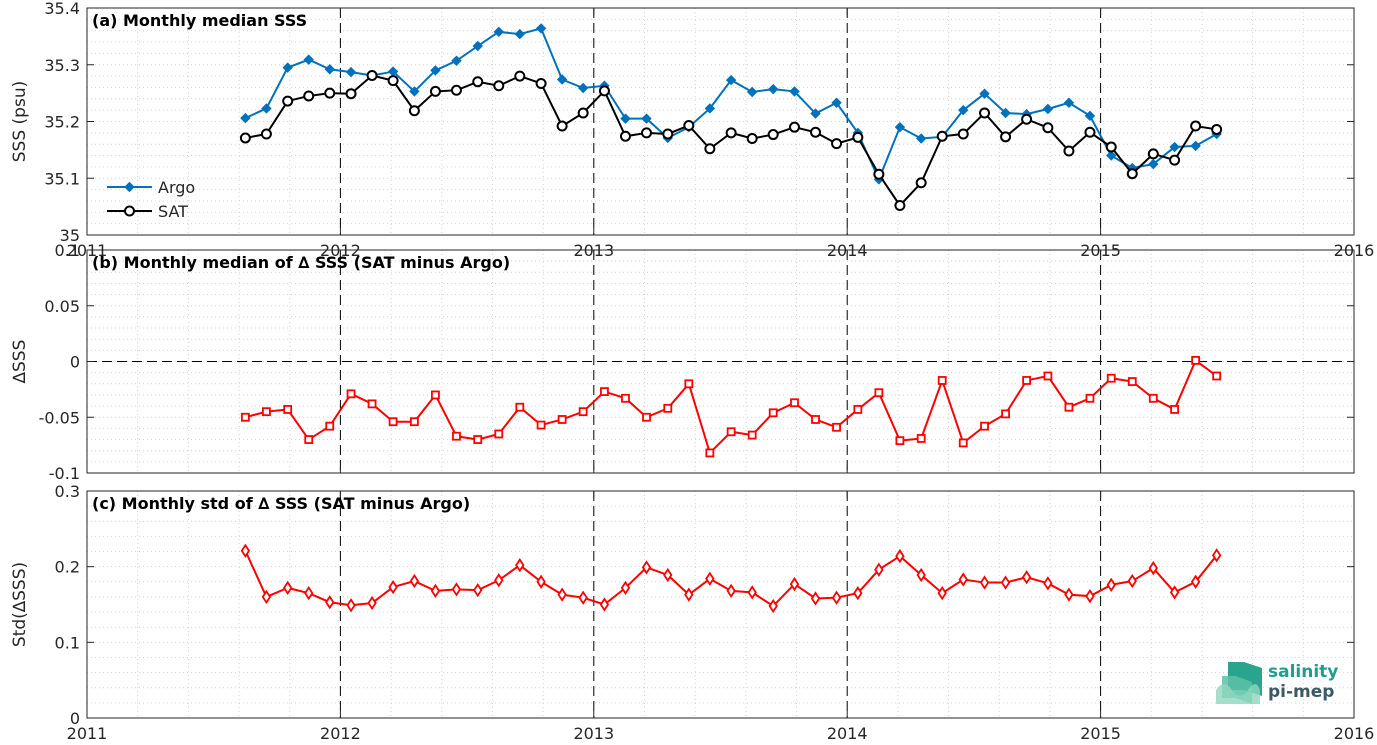 The image size is (1377, 745). What do you see at coordinates (62, 122) in the screenshot?
I see `y-tick-label: 35.2` at bounding box center [62, 122].